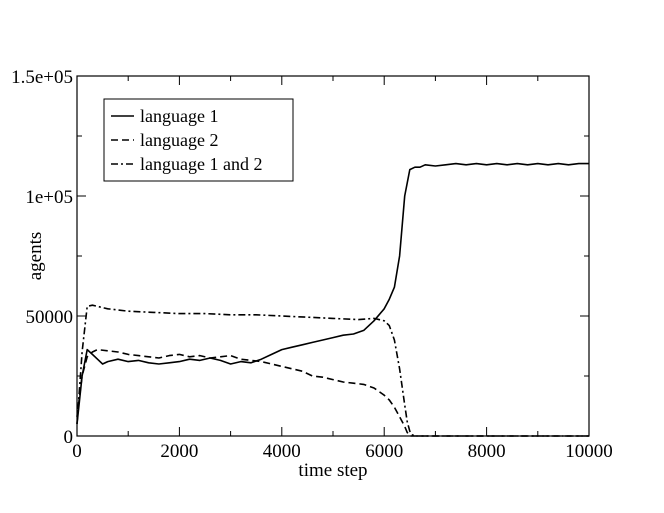 This screenshot has width=664, height=513. I want to click on legend-box, so click(198, 140).